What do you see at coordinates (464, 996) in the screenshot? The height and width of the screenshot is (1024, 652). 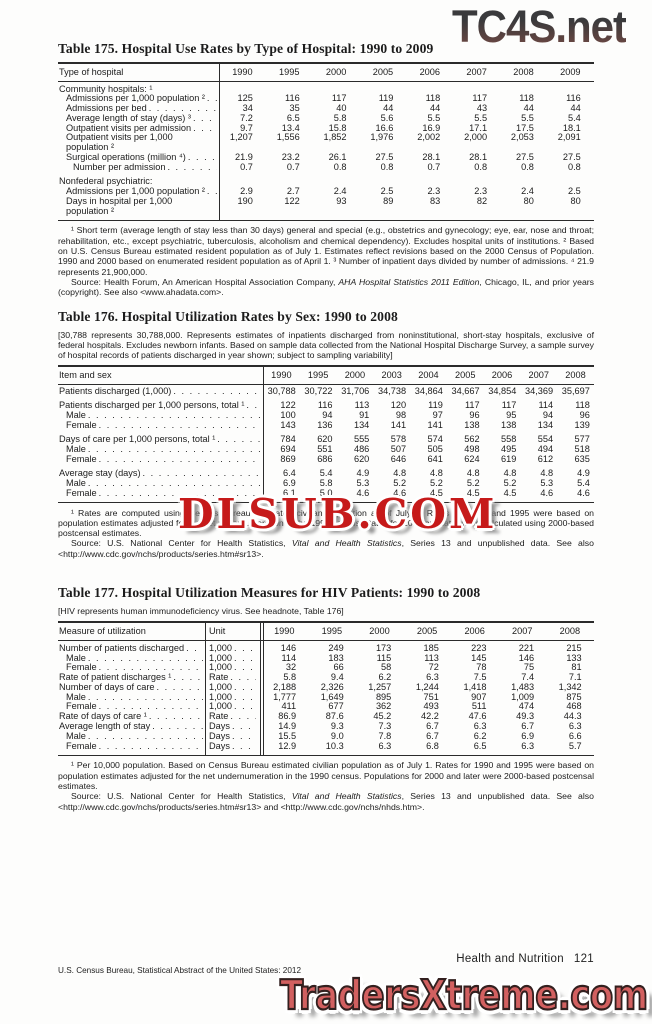 I see `watermark-tradersxtreme: TradersXtreme.com` at bounding box center [464, 996].